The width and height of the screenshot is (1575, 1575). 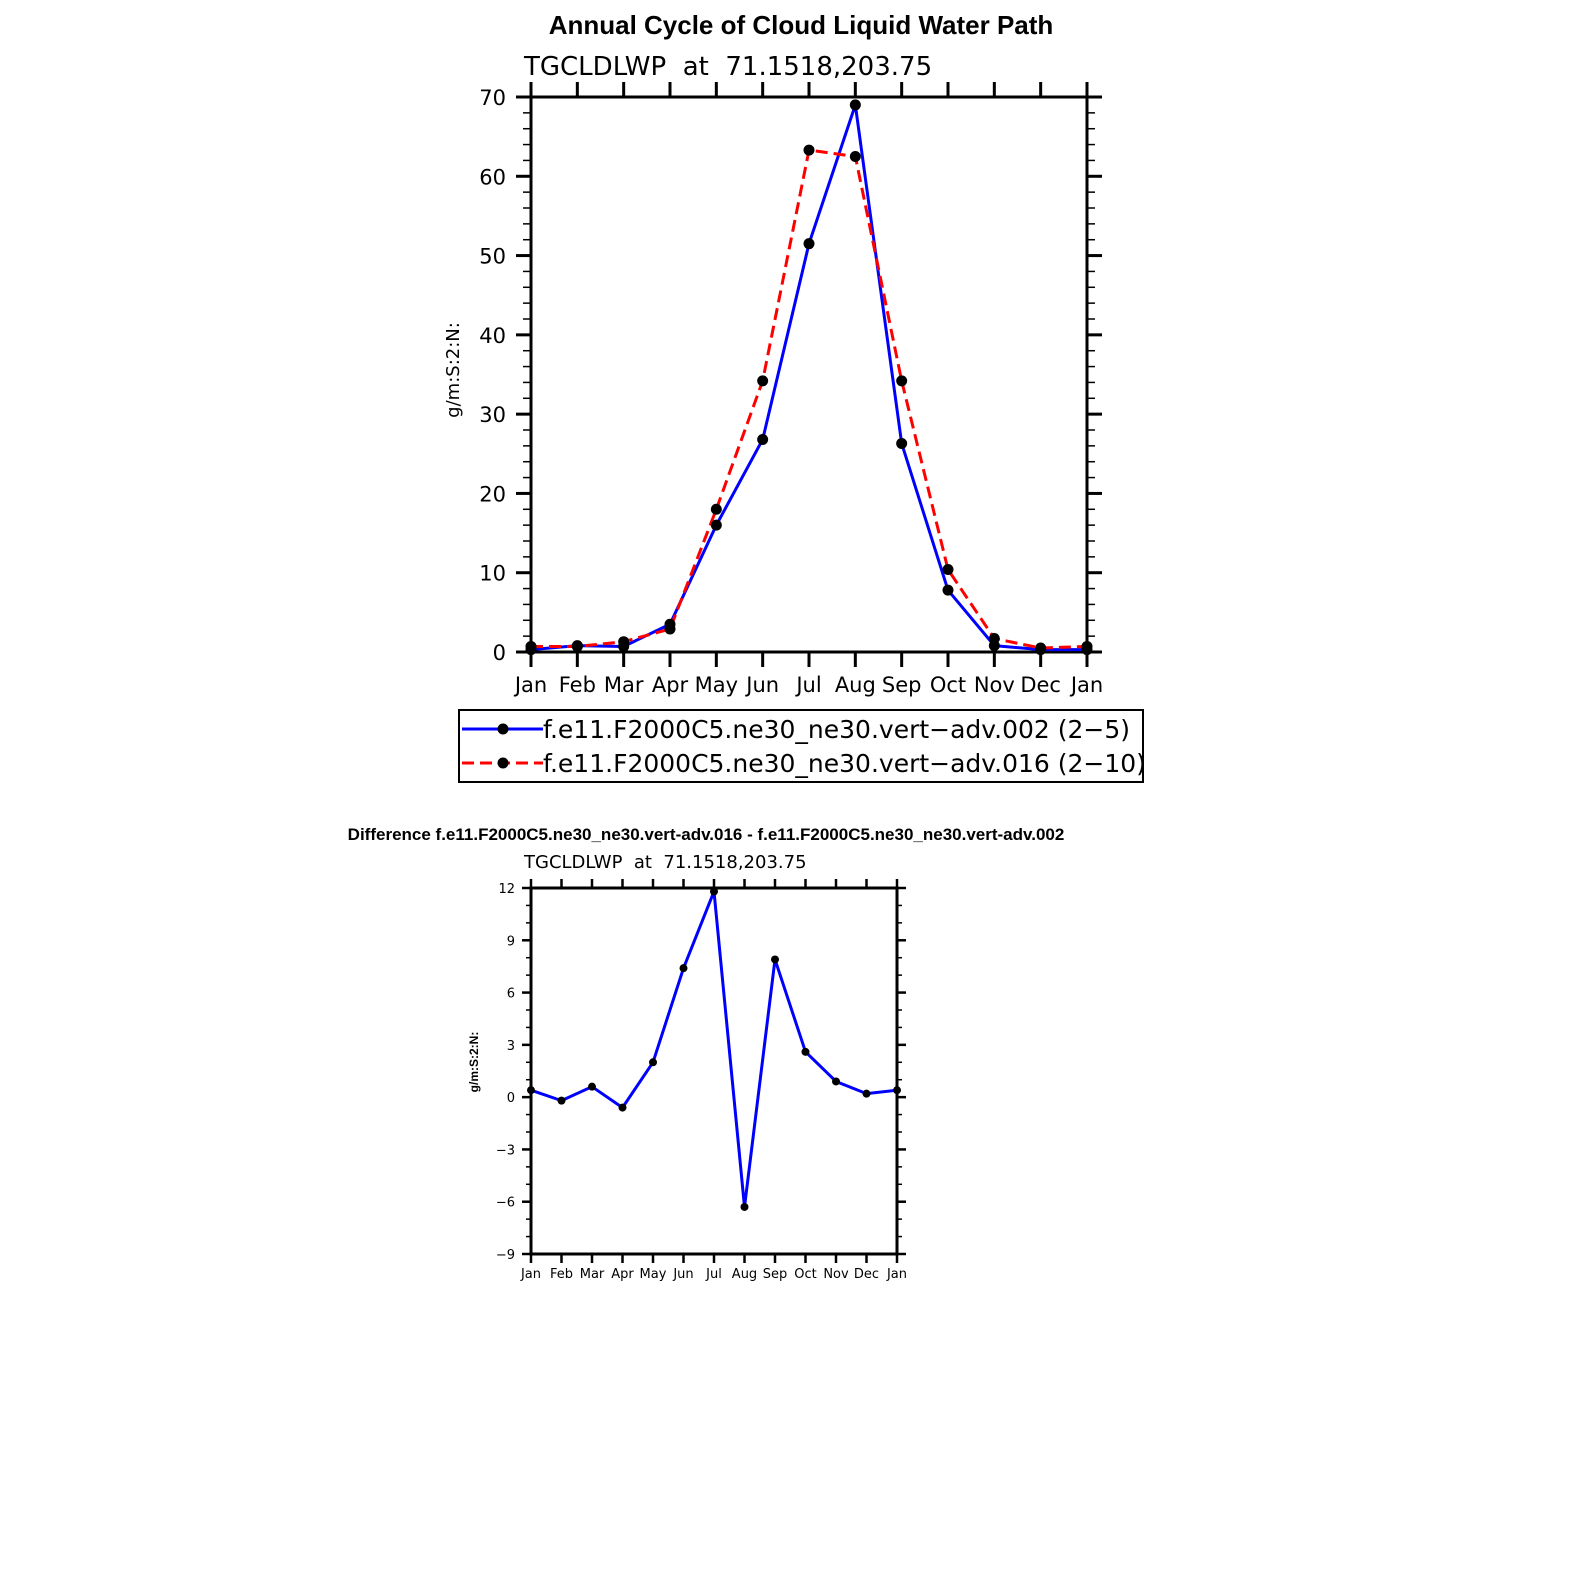 I want to click on y-tick-label: 10, so click(x=492, y=574).